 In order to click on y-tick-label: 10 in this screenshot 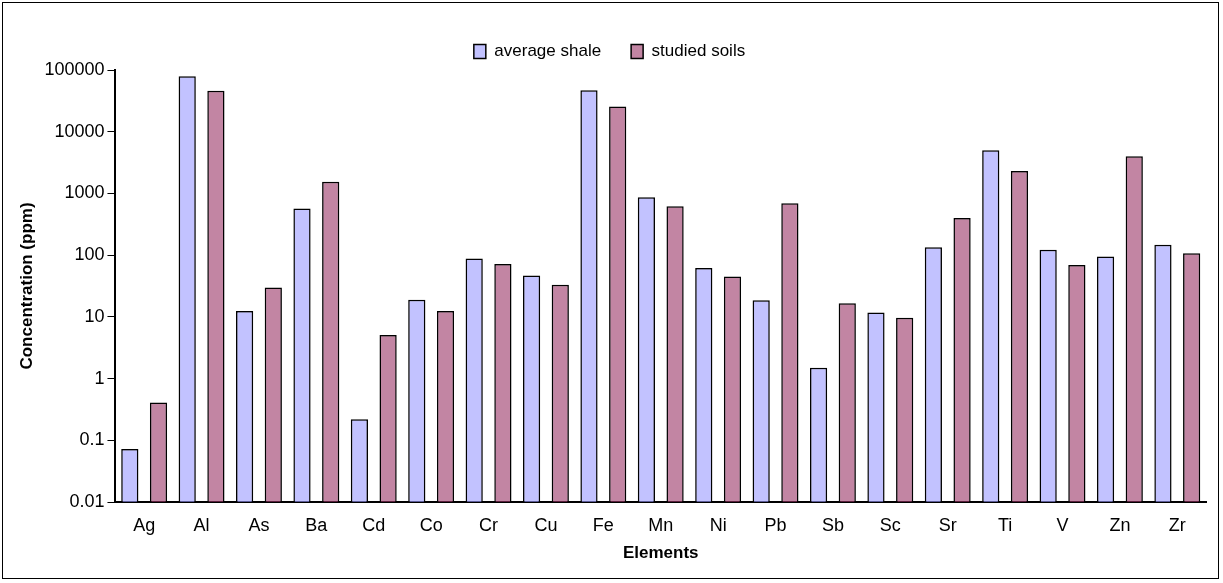, I will do `click(94, 315)`.